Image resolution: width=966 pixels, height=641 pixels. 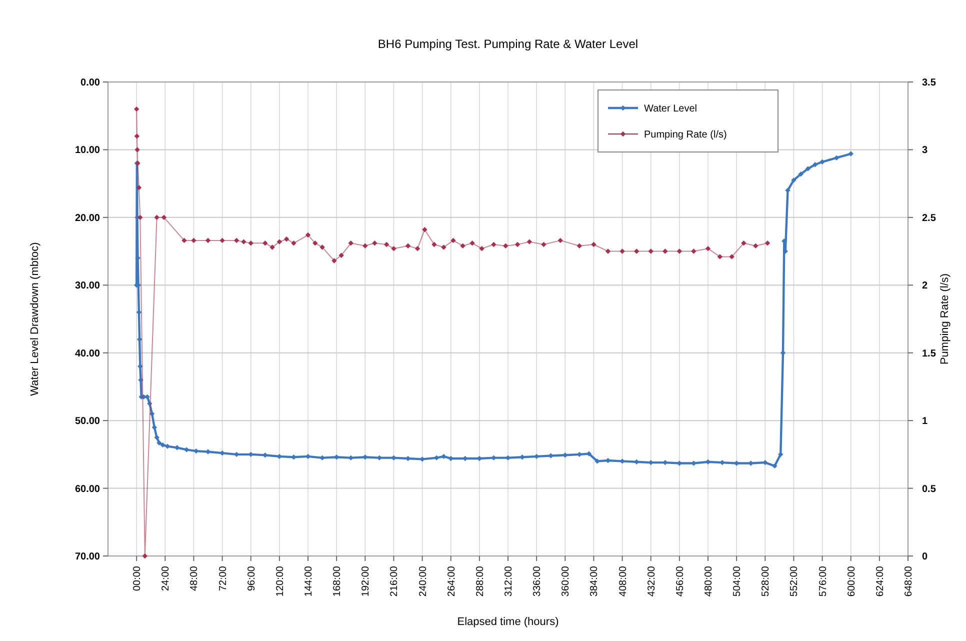 I want to click on x-tick-label: 288:00, so click(x=480, y=581).